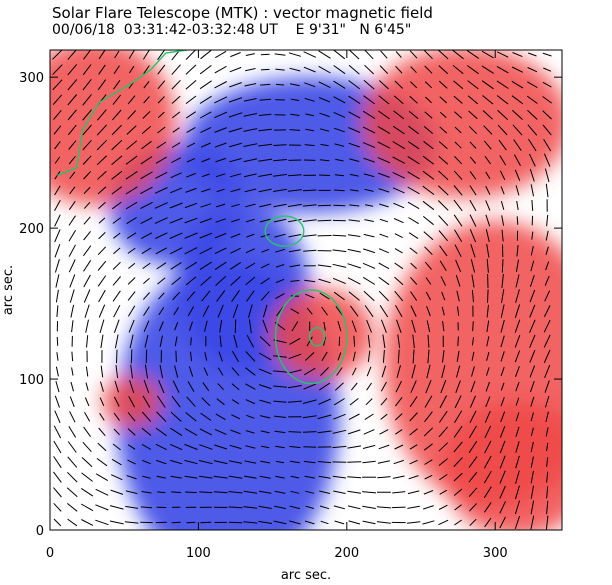  What do you see at coordinates (31, 78) in the screenshot?
I see `y-tick-label: 300` at bounding box center [31, 78].